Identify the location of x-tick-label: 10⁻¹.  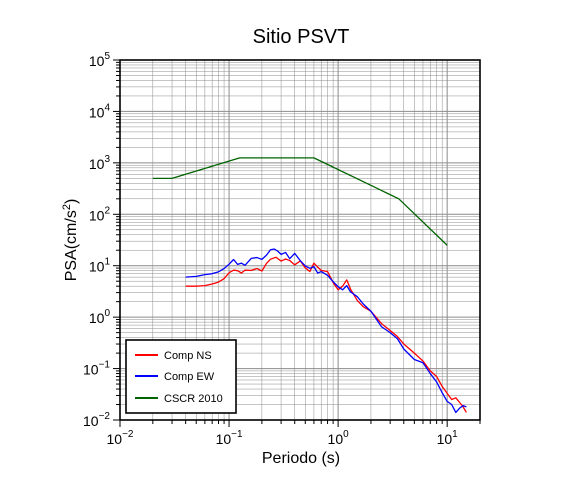
(229, 438).